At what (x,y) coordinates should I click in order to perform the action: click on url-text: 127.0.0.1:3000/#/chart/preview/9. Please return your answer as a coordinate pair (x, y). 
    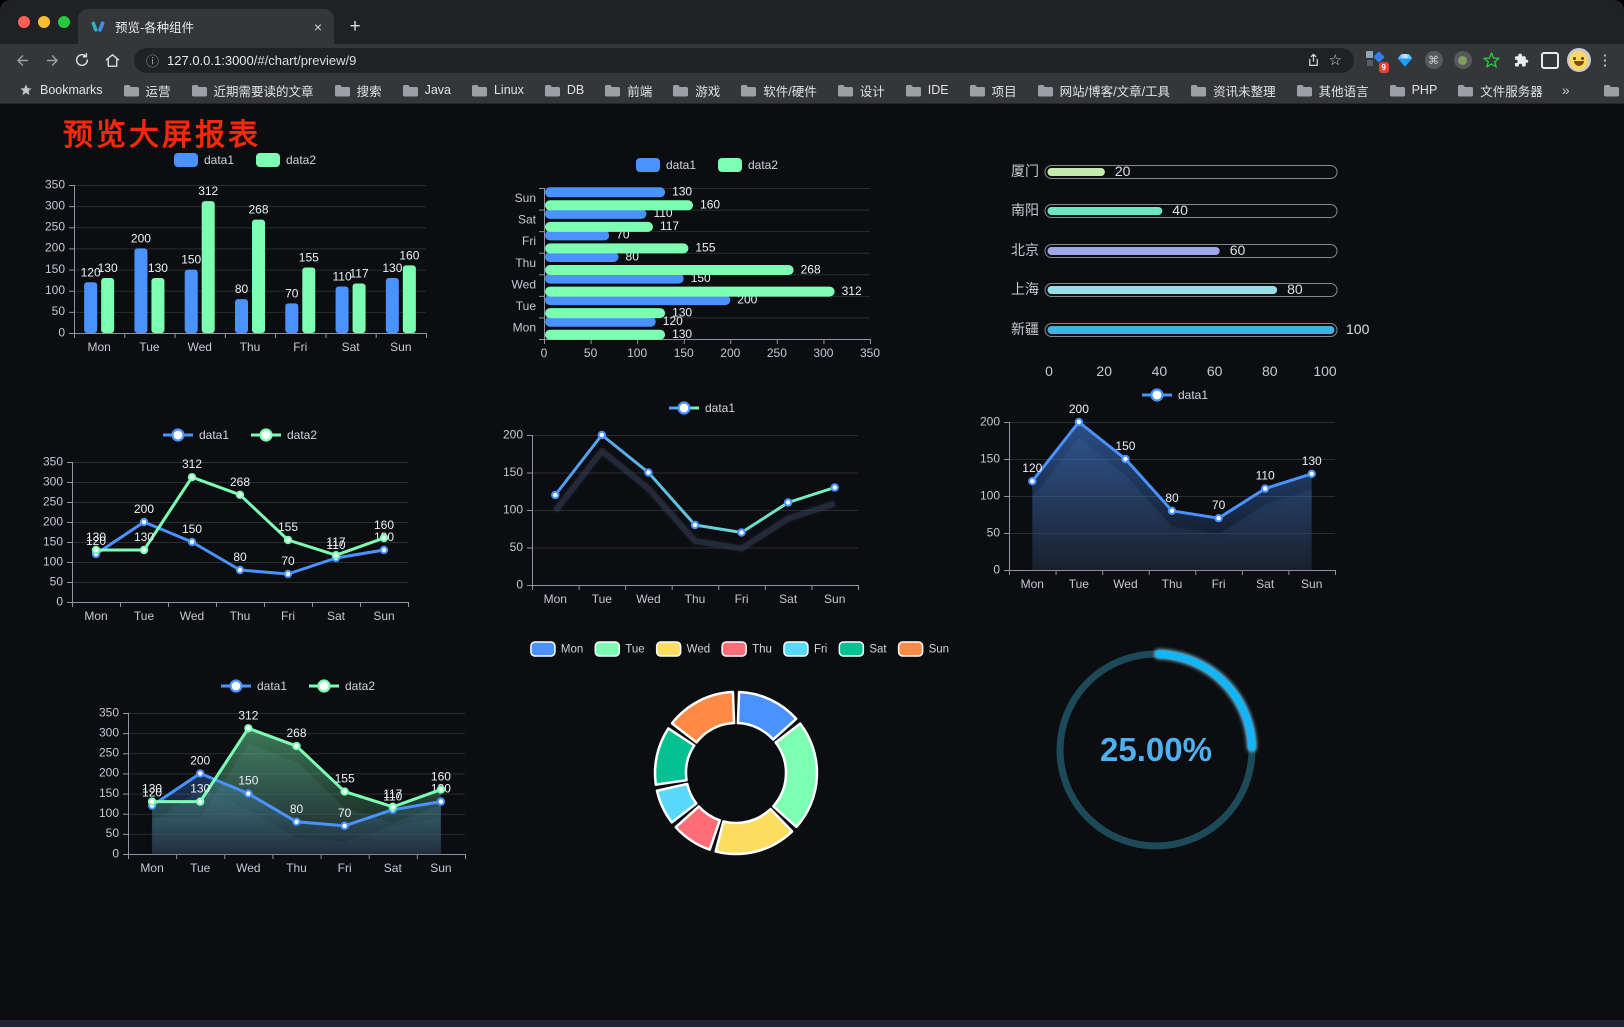
    Looking at the image, I should click on (261, 60).